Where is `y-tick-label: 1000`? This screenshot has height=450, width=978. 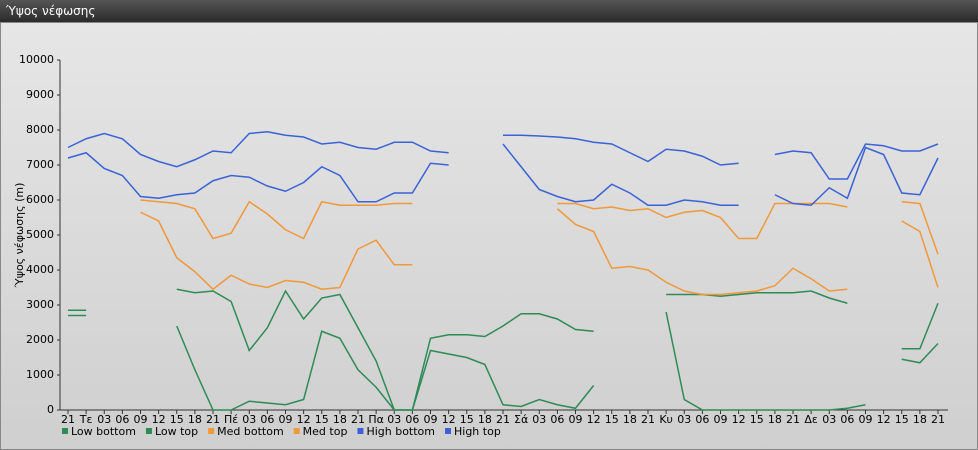 y-tick-label: 1000 is located at coordinates (40, 374).